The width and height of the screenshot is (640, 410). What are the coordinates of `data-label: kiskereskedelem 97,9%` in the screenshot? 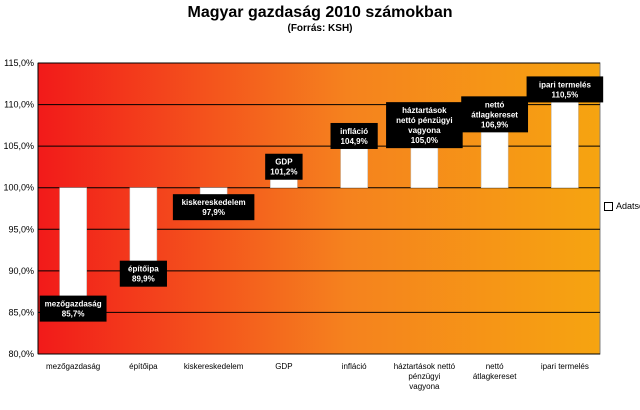 It's located at (213, 207).